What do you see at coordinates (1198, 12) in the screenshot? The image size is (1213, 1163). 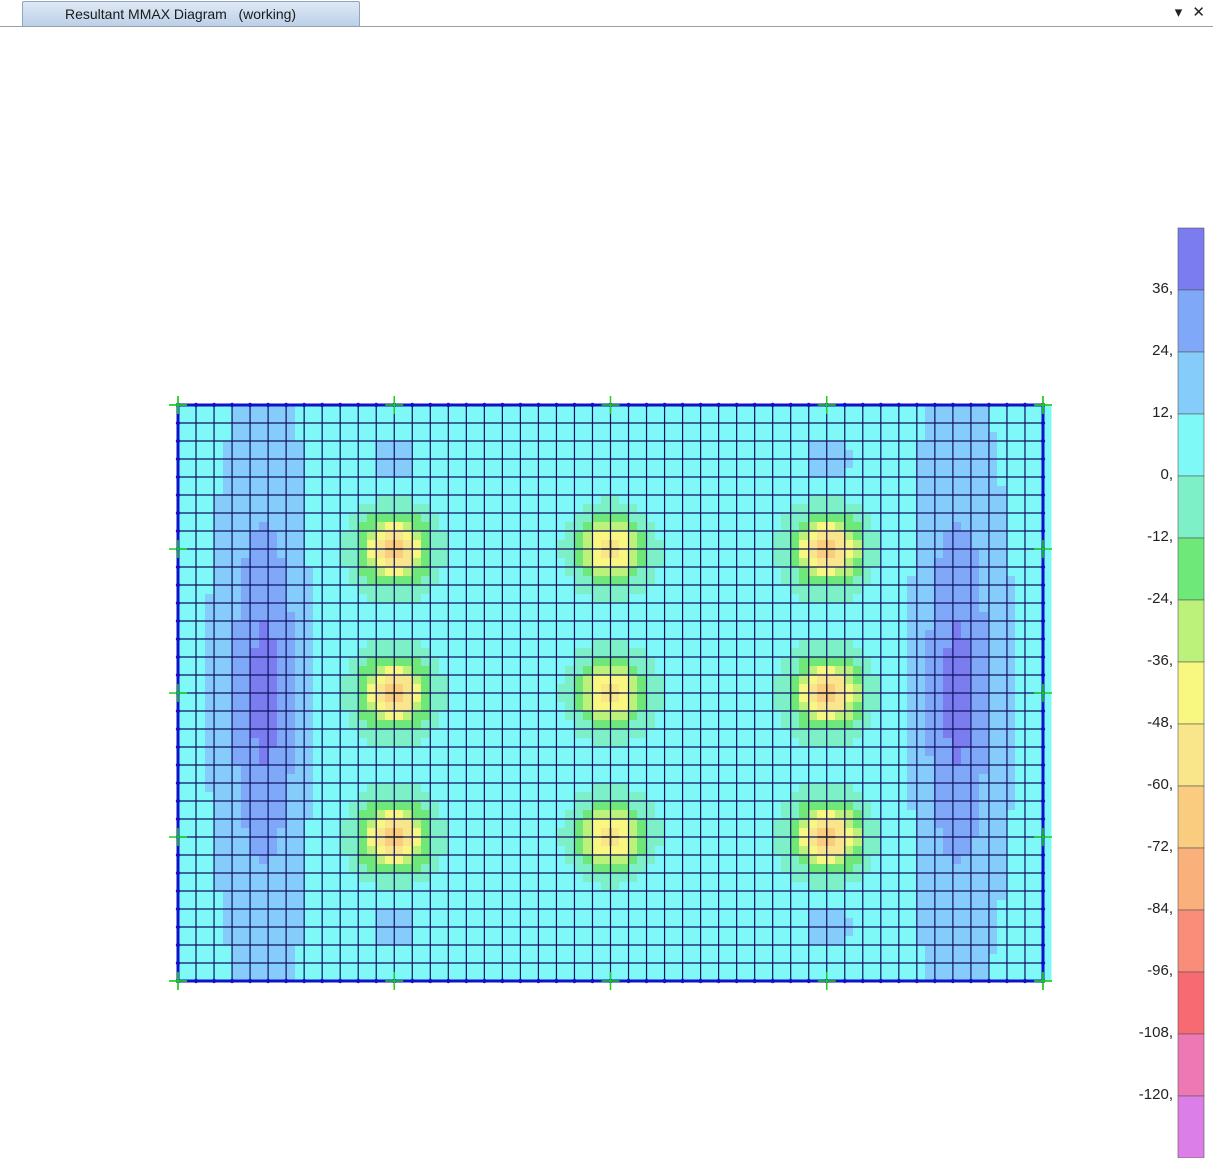 I see `close-icon: ✕` at bounding box center [1198, 12].